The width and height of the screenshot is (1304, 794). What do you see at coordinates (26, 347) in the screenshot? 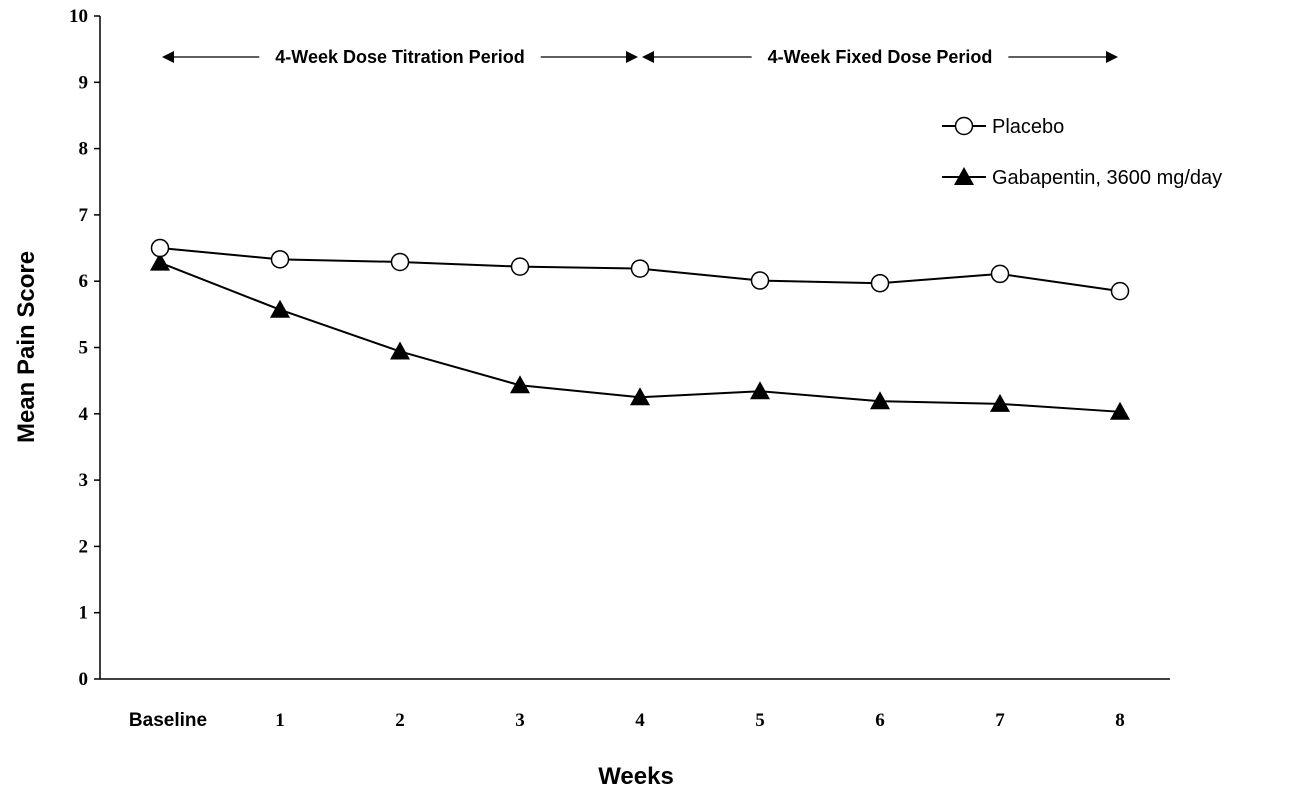
I see `y-axis-label: Mean Pain Score` at bounding box center [26, 347].